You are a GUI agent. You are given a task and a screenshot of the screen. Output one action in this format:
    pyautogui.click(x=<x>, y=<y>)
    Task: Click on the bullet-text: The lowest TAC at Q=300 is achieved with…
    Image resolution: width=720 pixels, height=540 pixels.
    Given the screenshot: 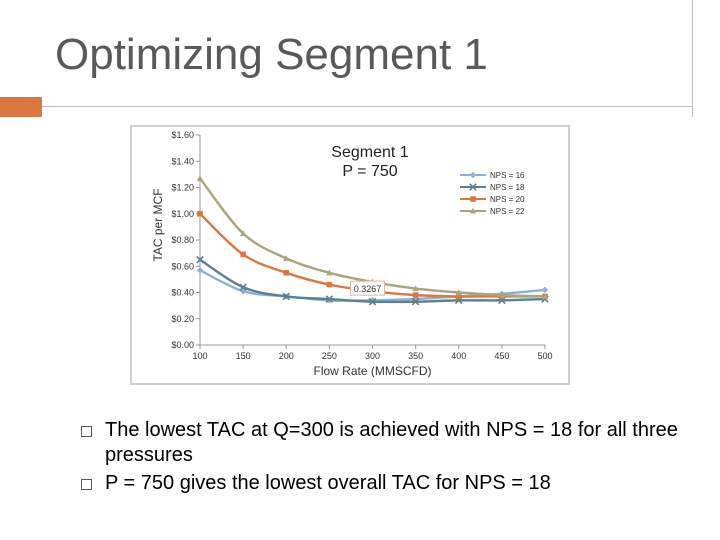 What is the action you would take?
    pyautogui.click(x=391, y=442)
    